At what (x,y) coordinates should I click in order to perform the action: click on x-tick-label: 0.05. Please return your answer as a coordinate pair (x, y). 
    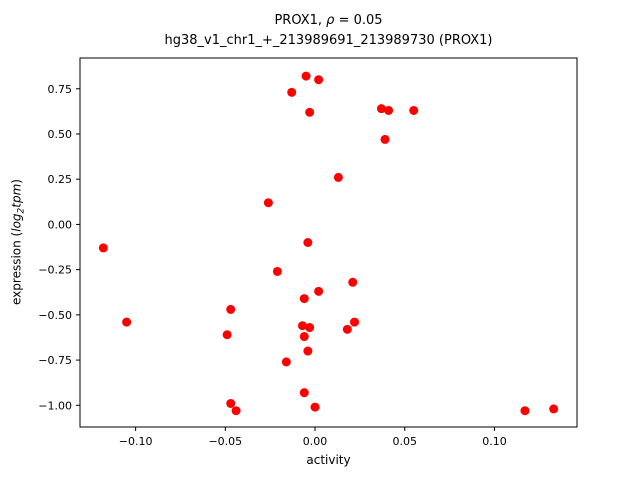
    Looking at the image, I should click on (405, 441).